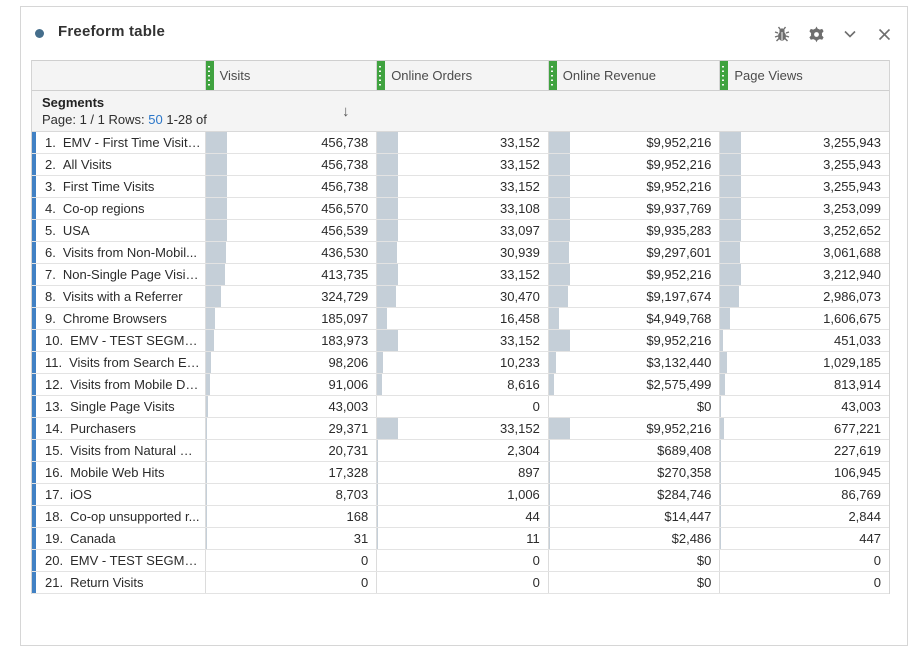 Image resolution: width=916 pixels, height=646 pixels. What do you see at coordinates (804, 296) in the screenshot?
I see `metric-cell-page-views: 2,986,073` at bounding box center [804, 296].